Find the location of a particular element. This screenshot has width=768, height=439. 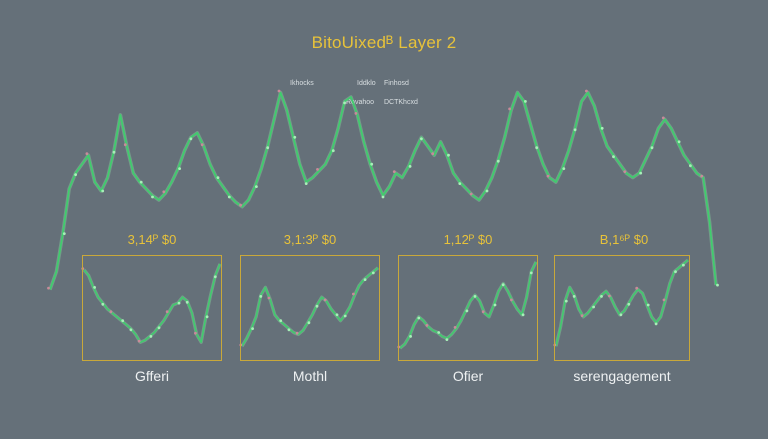

legend-item: Finhosd is located at coordinates (396, 83).